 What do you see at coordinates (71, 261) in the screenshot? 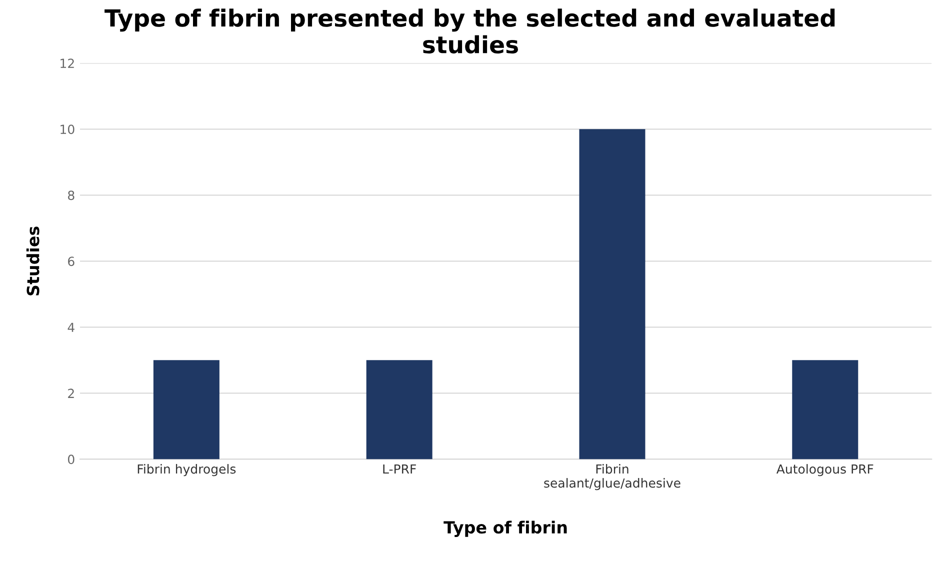
I see `y-tick-label: 6` at bounding box center [71, 261].